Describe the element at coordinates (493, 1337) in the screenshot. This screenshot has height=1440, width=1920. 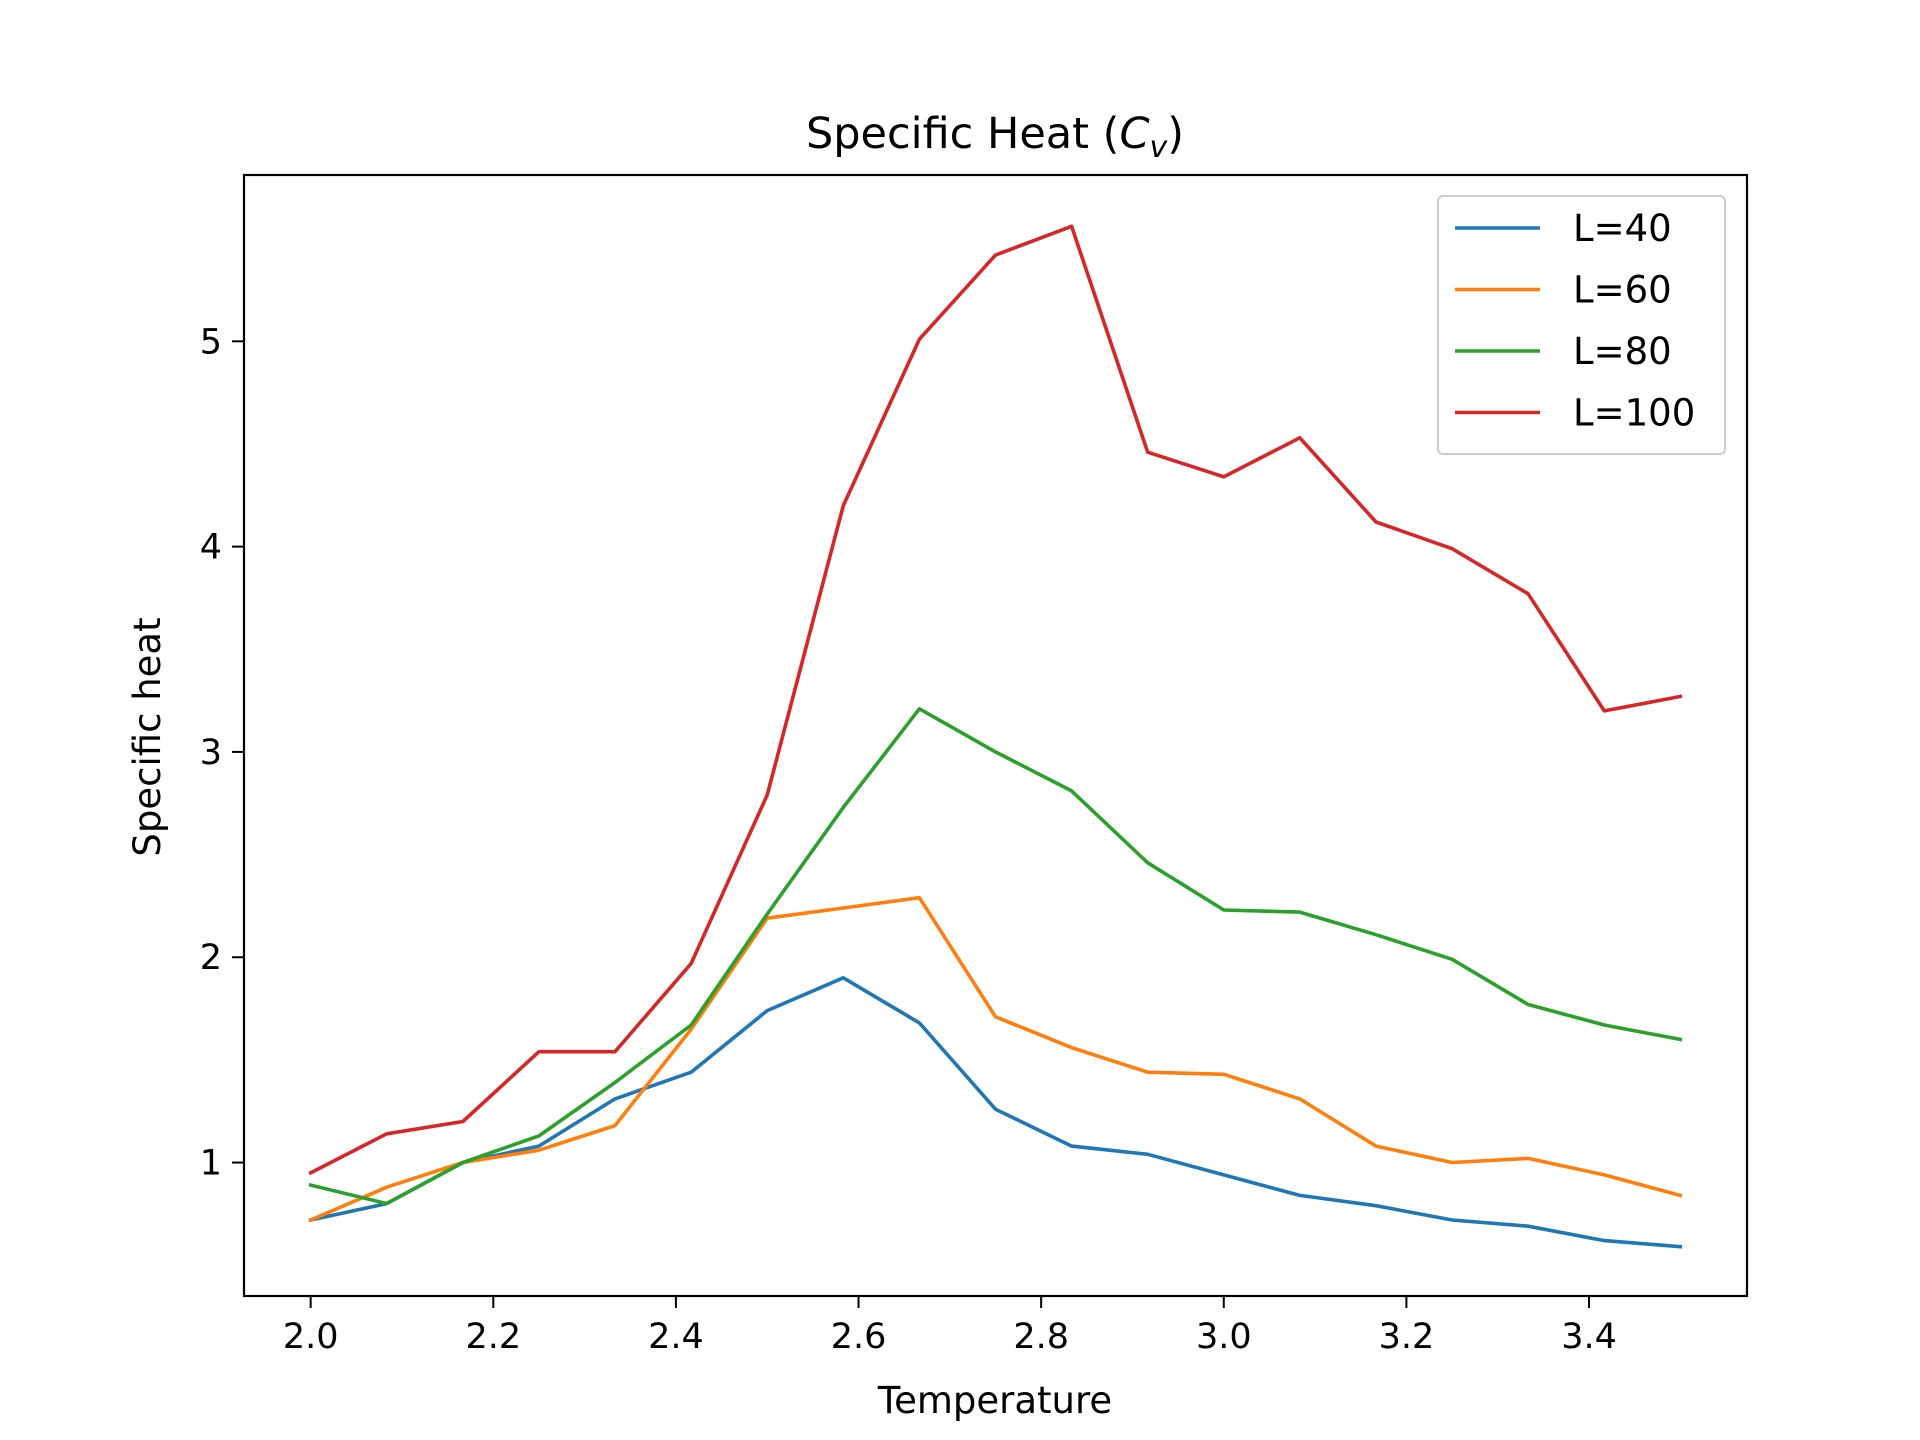
I see `x-tick-label: 2.2` at that location.